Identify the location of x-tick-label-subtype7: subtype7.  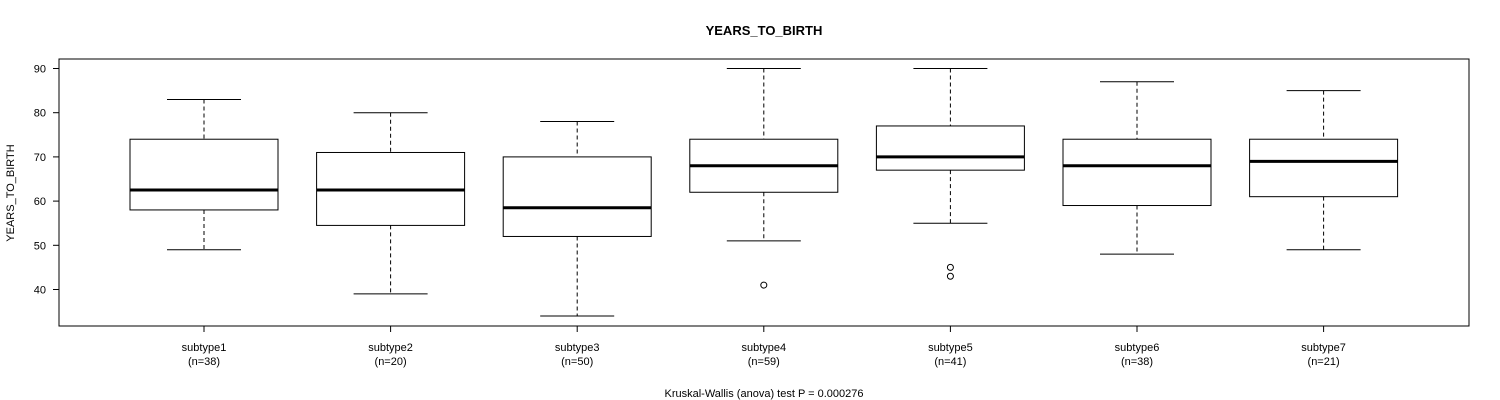
(1323, 348).